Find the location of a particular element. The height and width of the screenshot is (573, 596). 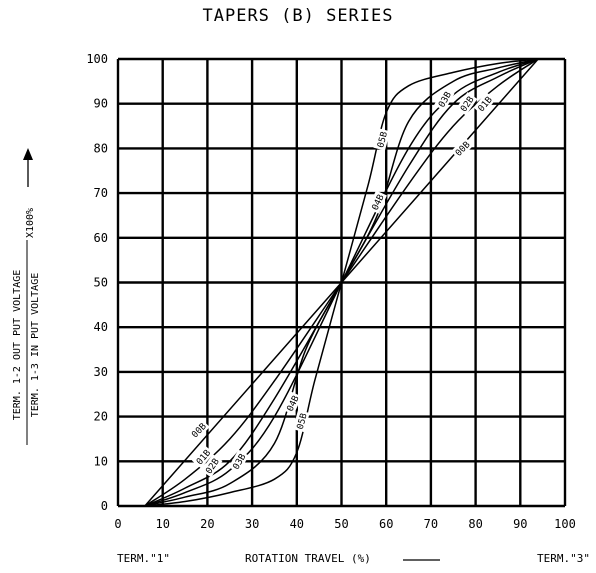

y-axis-label-top: TERM. 1-2 OUT PUT VOLTAGE is located at coordinates (17, 345).